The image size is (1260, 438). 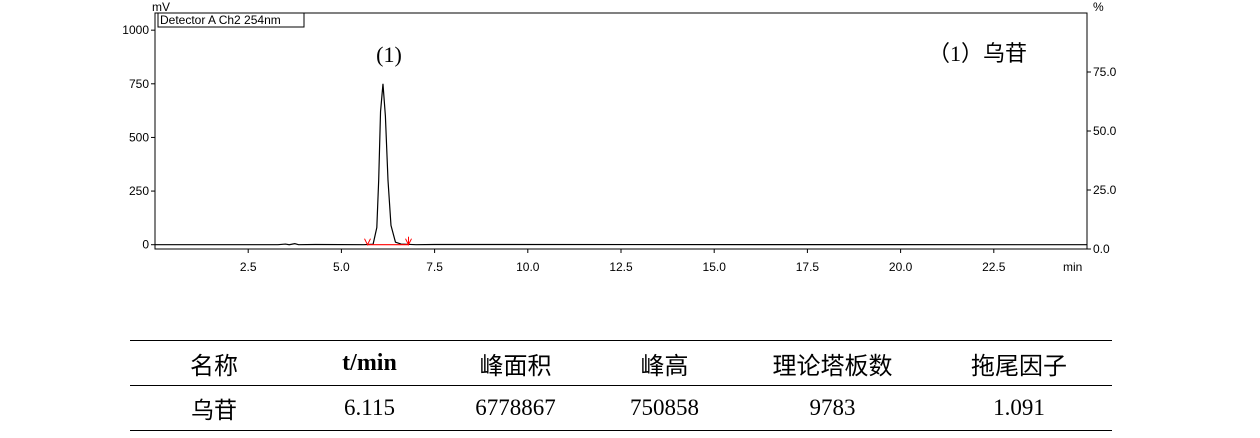 I want to click on y-left-tick-label: 500, so click(x=139, y=137).